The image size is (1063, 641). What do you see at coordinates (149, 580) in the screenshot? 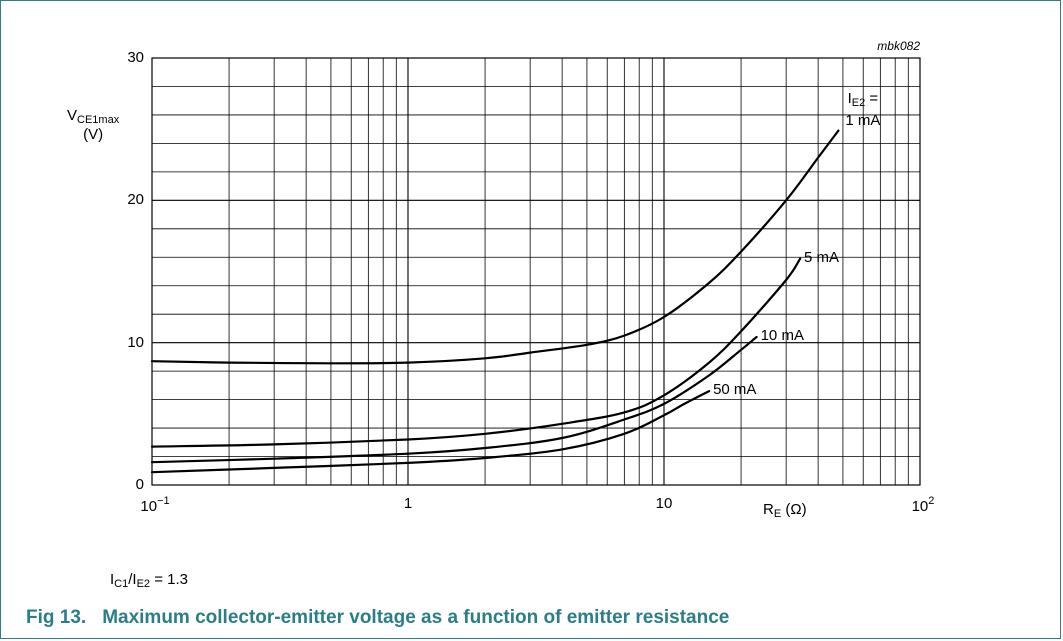
I see `test-condition: IC1/IE2 = 1.3` at bounding box center [149, 580].